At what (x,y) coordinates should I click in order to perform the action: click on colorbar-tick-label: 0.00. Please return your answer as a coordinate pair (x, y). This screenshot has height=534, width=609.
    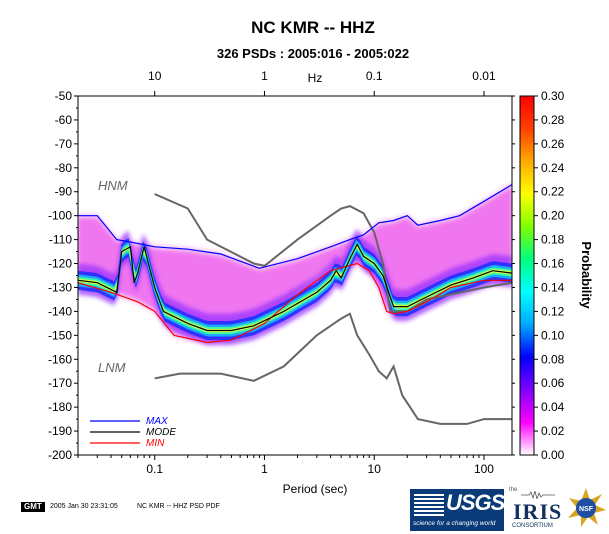
    Looking at the image, I should click on (553, 455).